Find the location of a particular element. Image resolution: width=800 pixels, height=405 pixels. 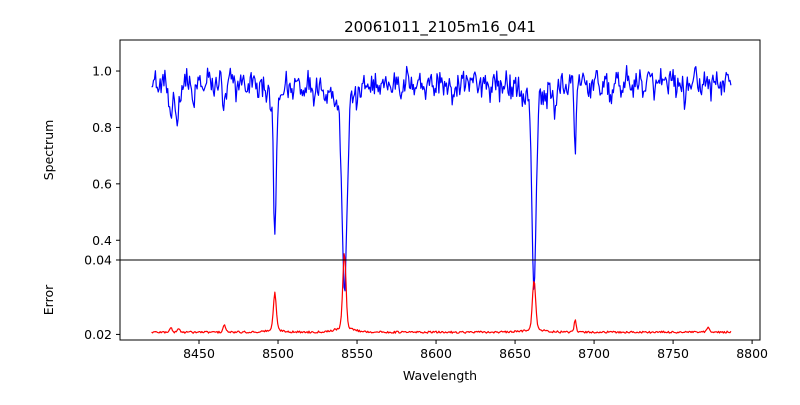

x-tick-label: 8650 is located at coordinates (515, 353).